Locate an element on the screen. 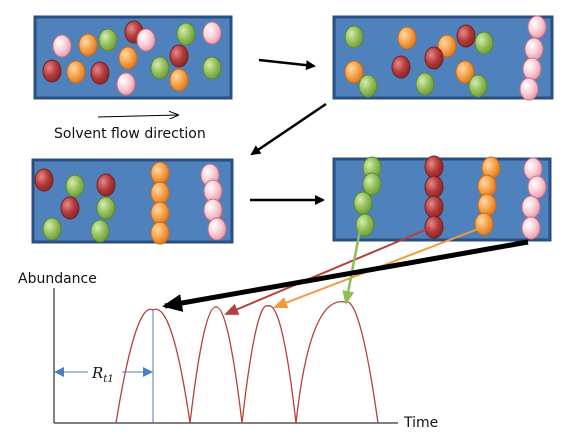 This screenshot has height=443, width=584. chromatogram-trace is located at coordinates (247, 362).